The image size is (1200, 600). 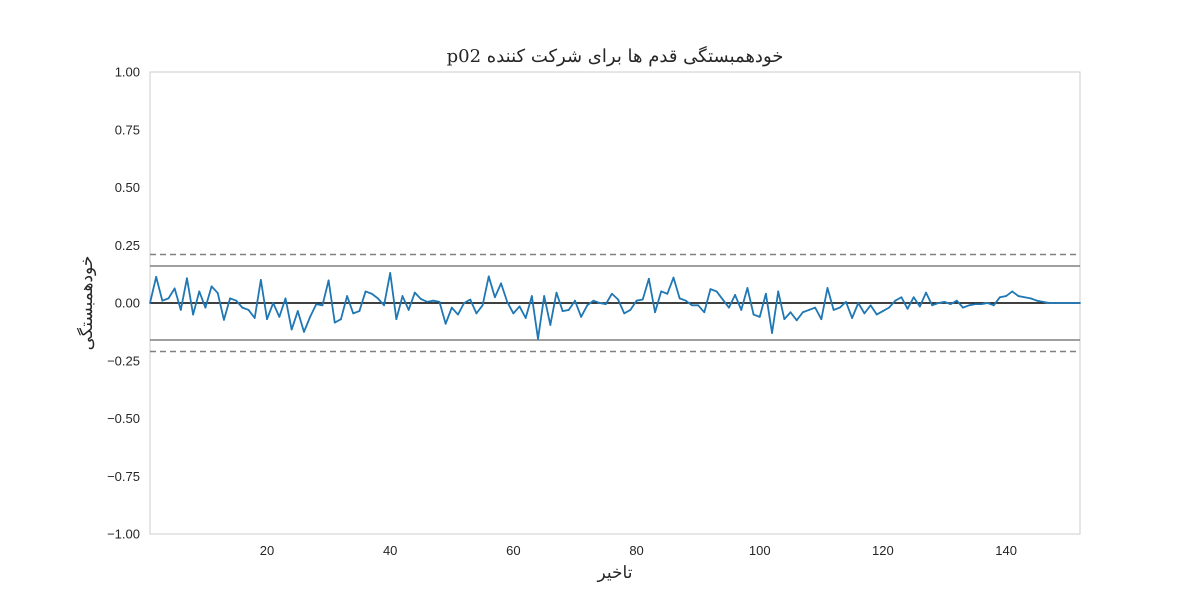 I want to click on y-tick-label: −1.00, so click(x=123, y=534).